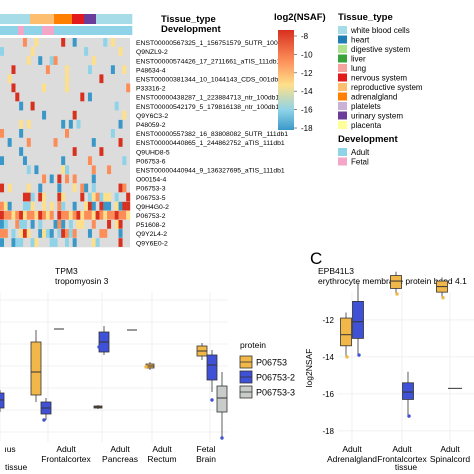 The image size is (474, 474). Describe the element at coordinates (307, 73) in the screenshot. I see `log2-tick-label: -12` at that location.